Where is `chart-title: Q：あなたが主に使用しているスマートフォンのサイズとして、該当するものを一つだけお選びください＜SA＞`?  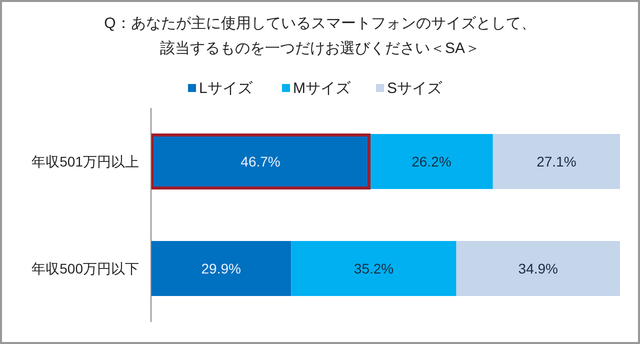 chart-title: Q：あなたが主に使用しているスマートフォンのサイズとして、該当するものを一つだけお選びください＜SA＞ is located at coordinates (320, 36).